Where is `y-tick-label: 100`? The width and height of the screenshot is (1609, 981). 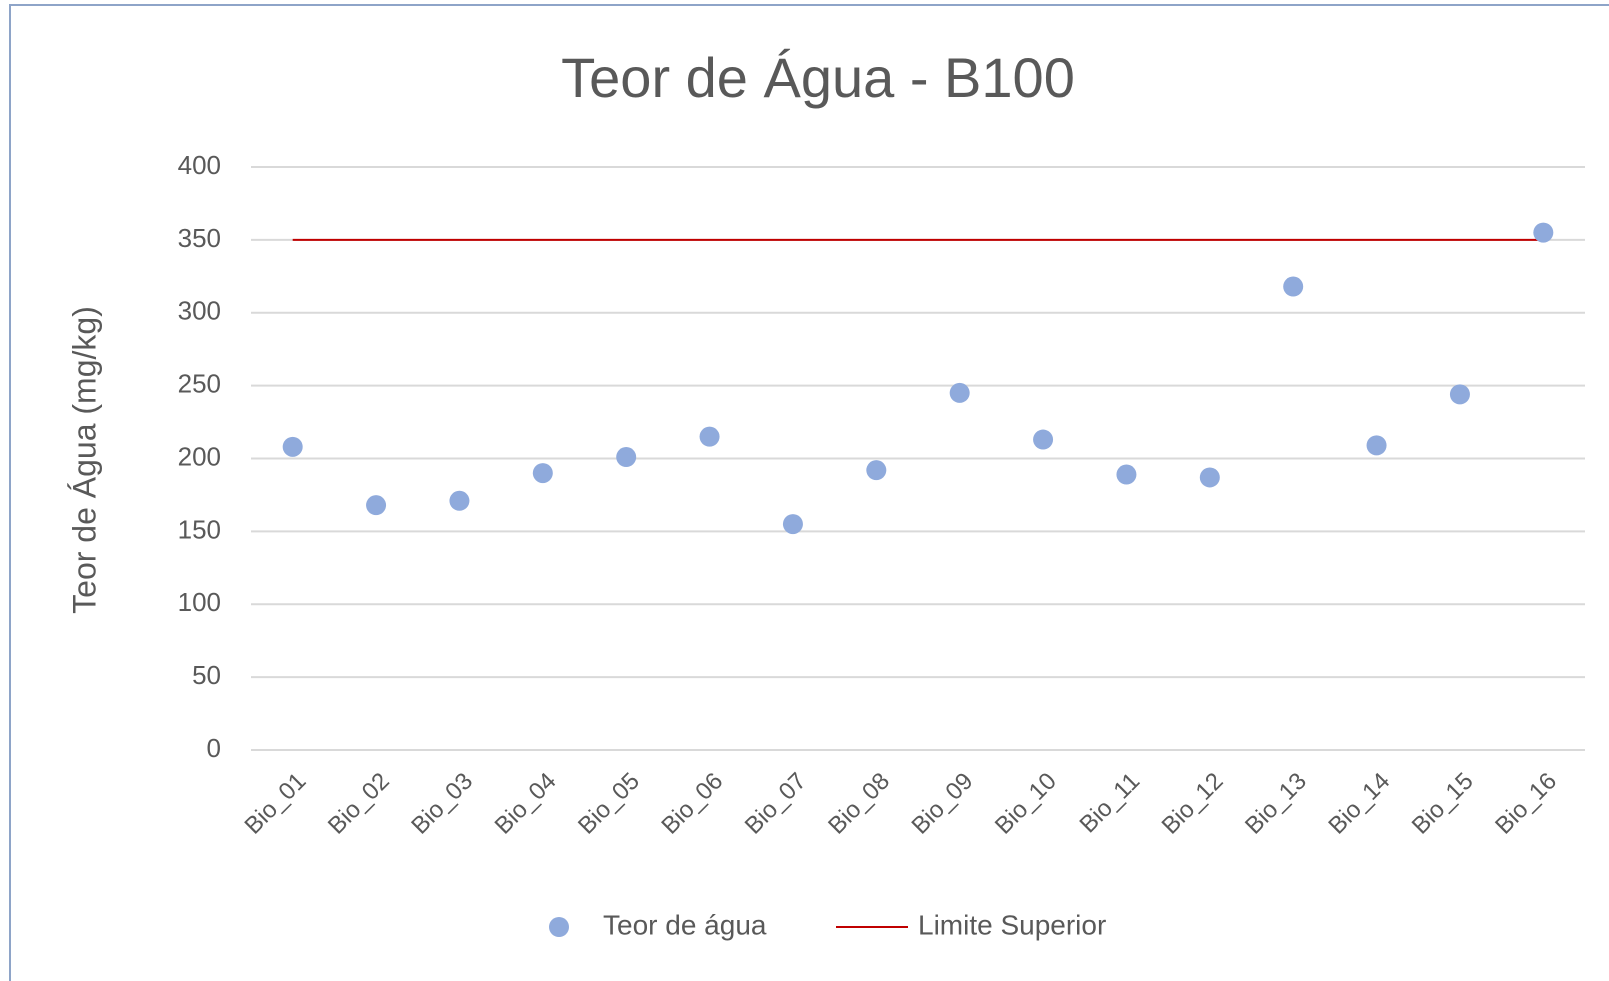
y-tick-label: 100 is located at coordinates (199, 602).